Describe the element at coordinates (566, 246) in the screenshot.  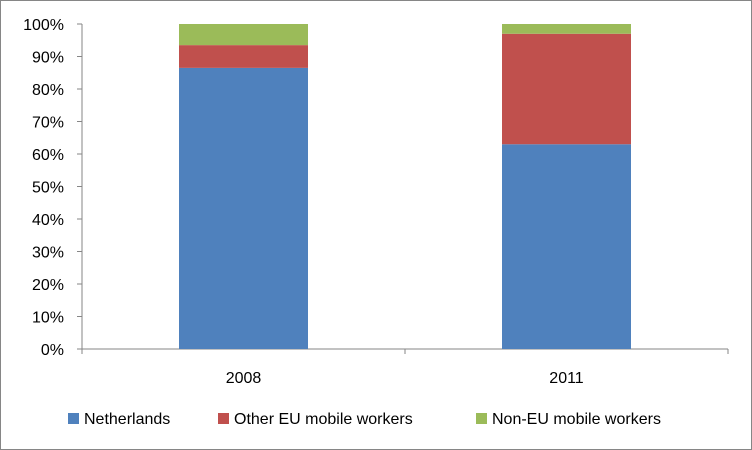
I see `bar-segment-netherlands-2011` at that location.